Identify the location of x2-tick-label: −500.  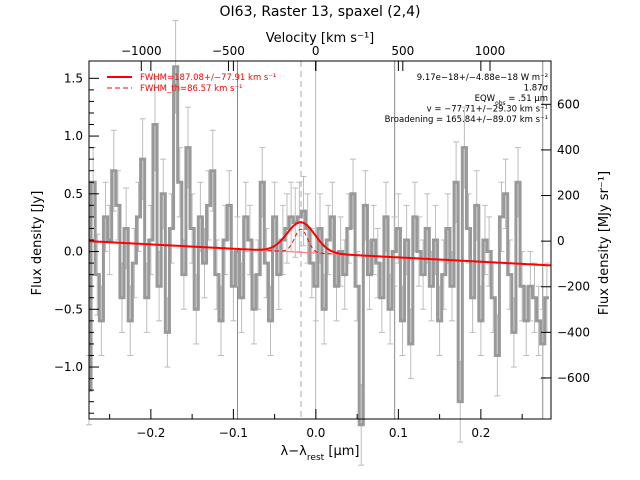
(228, 51).